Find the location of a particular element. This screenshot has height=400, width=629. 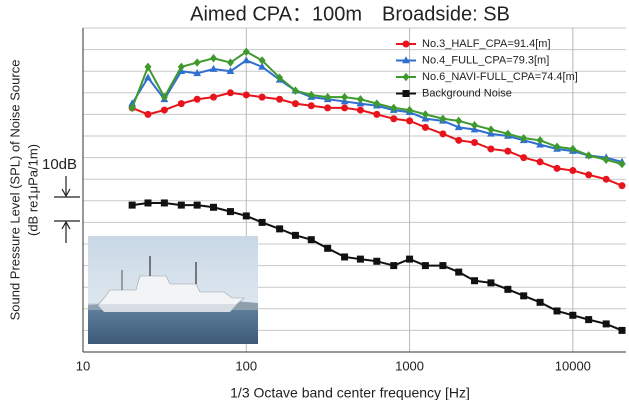

x-tick-label: 10000 is located at coordinates (573, 365).